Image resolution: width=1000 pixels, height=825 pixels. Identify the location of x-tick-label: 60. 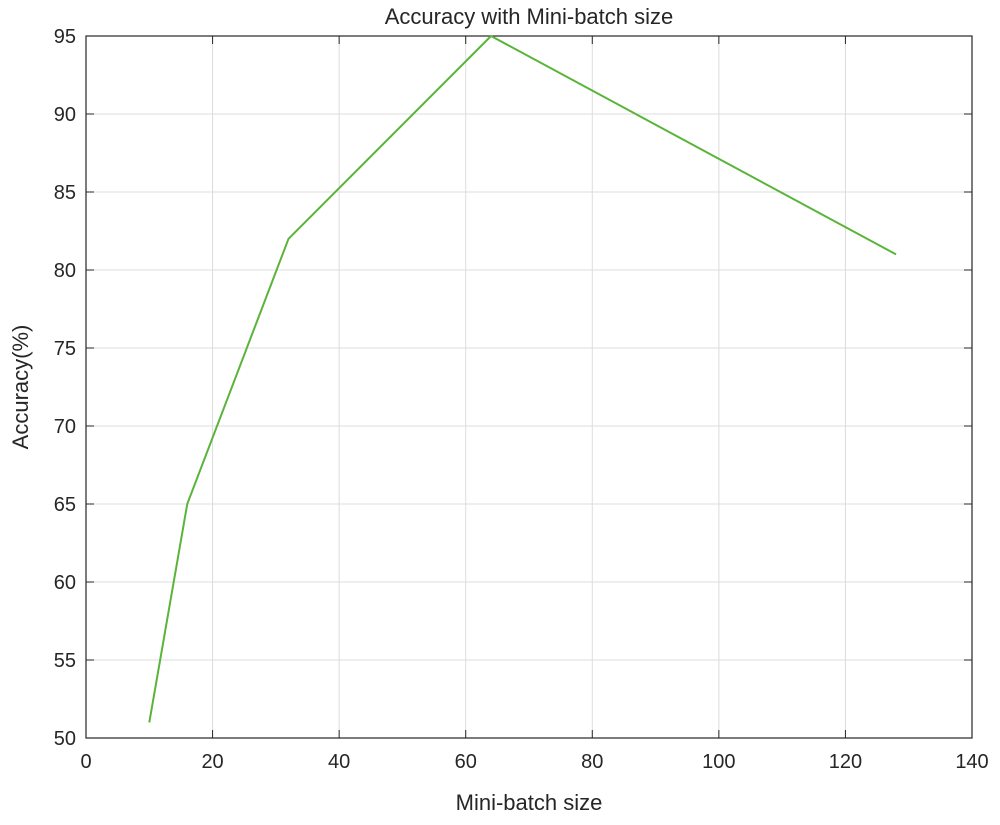
(466, 762).